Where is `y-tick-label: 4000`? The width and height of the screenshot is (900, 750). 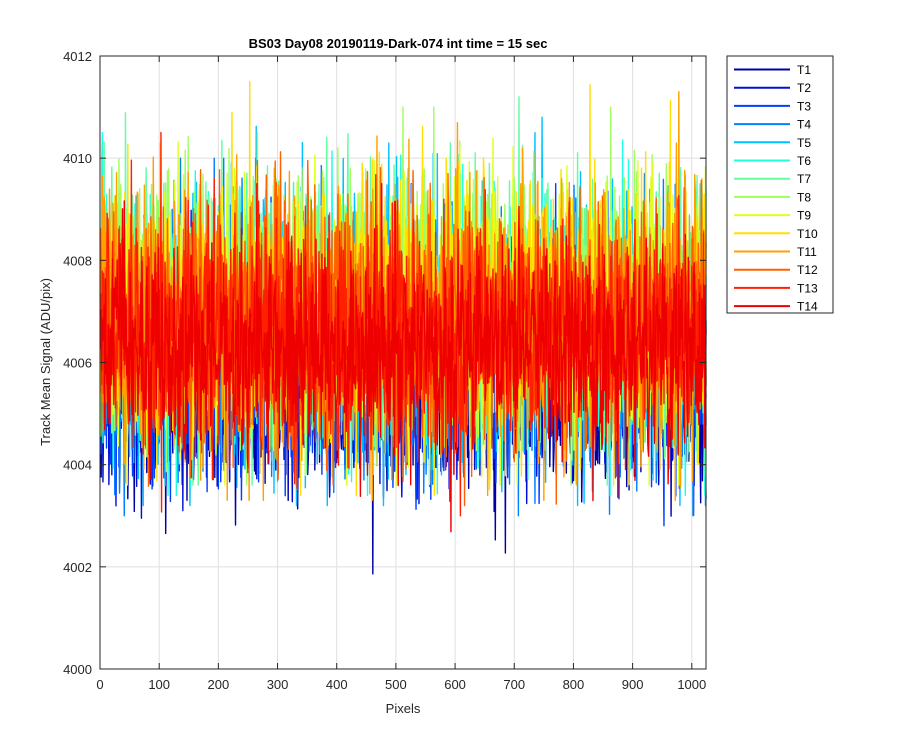 y-tick-label: 4000 is located at coordinates (77, 669).